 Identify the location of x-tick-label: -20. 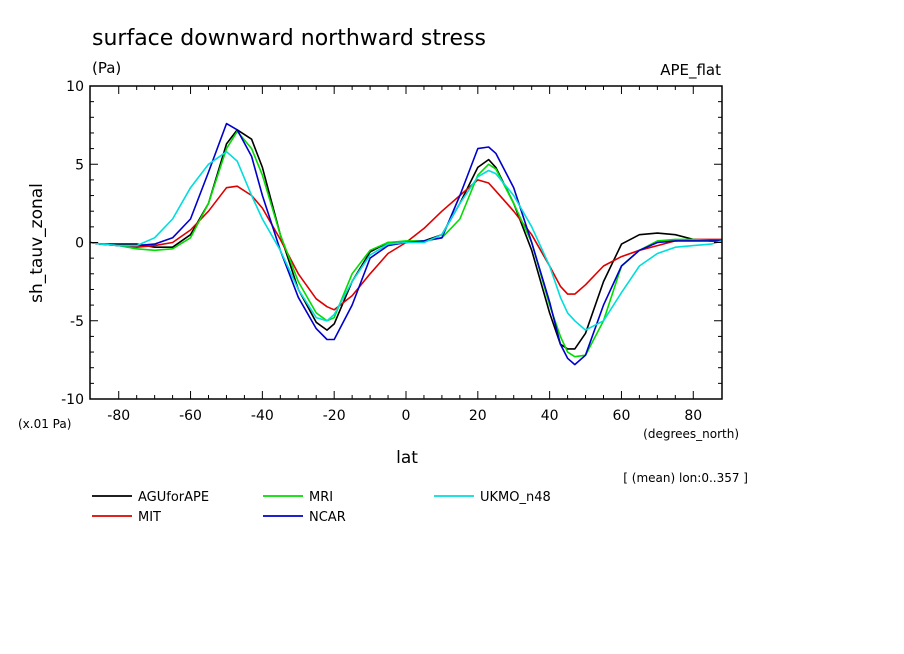
(334, 416).